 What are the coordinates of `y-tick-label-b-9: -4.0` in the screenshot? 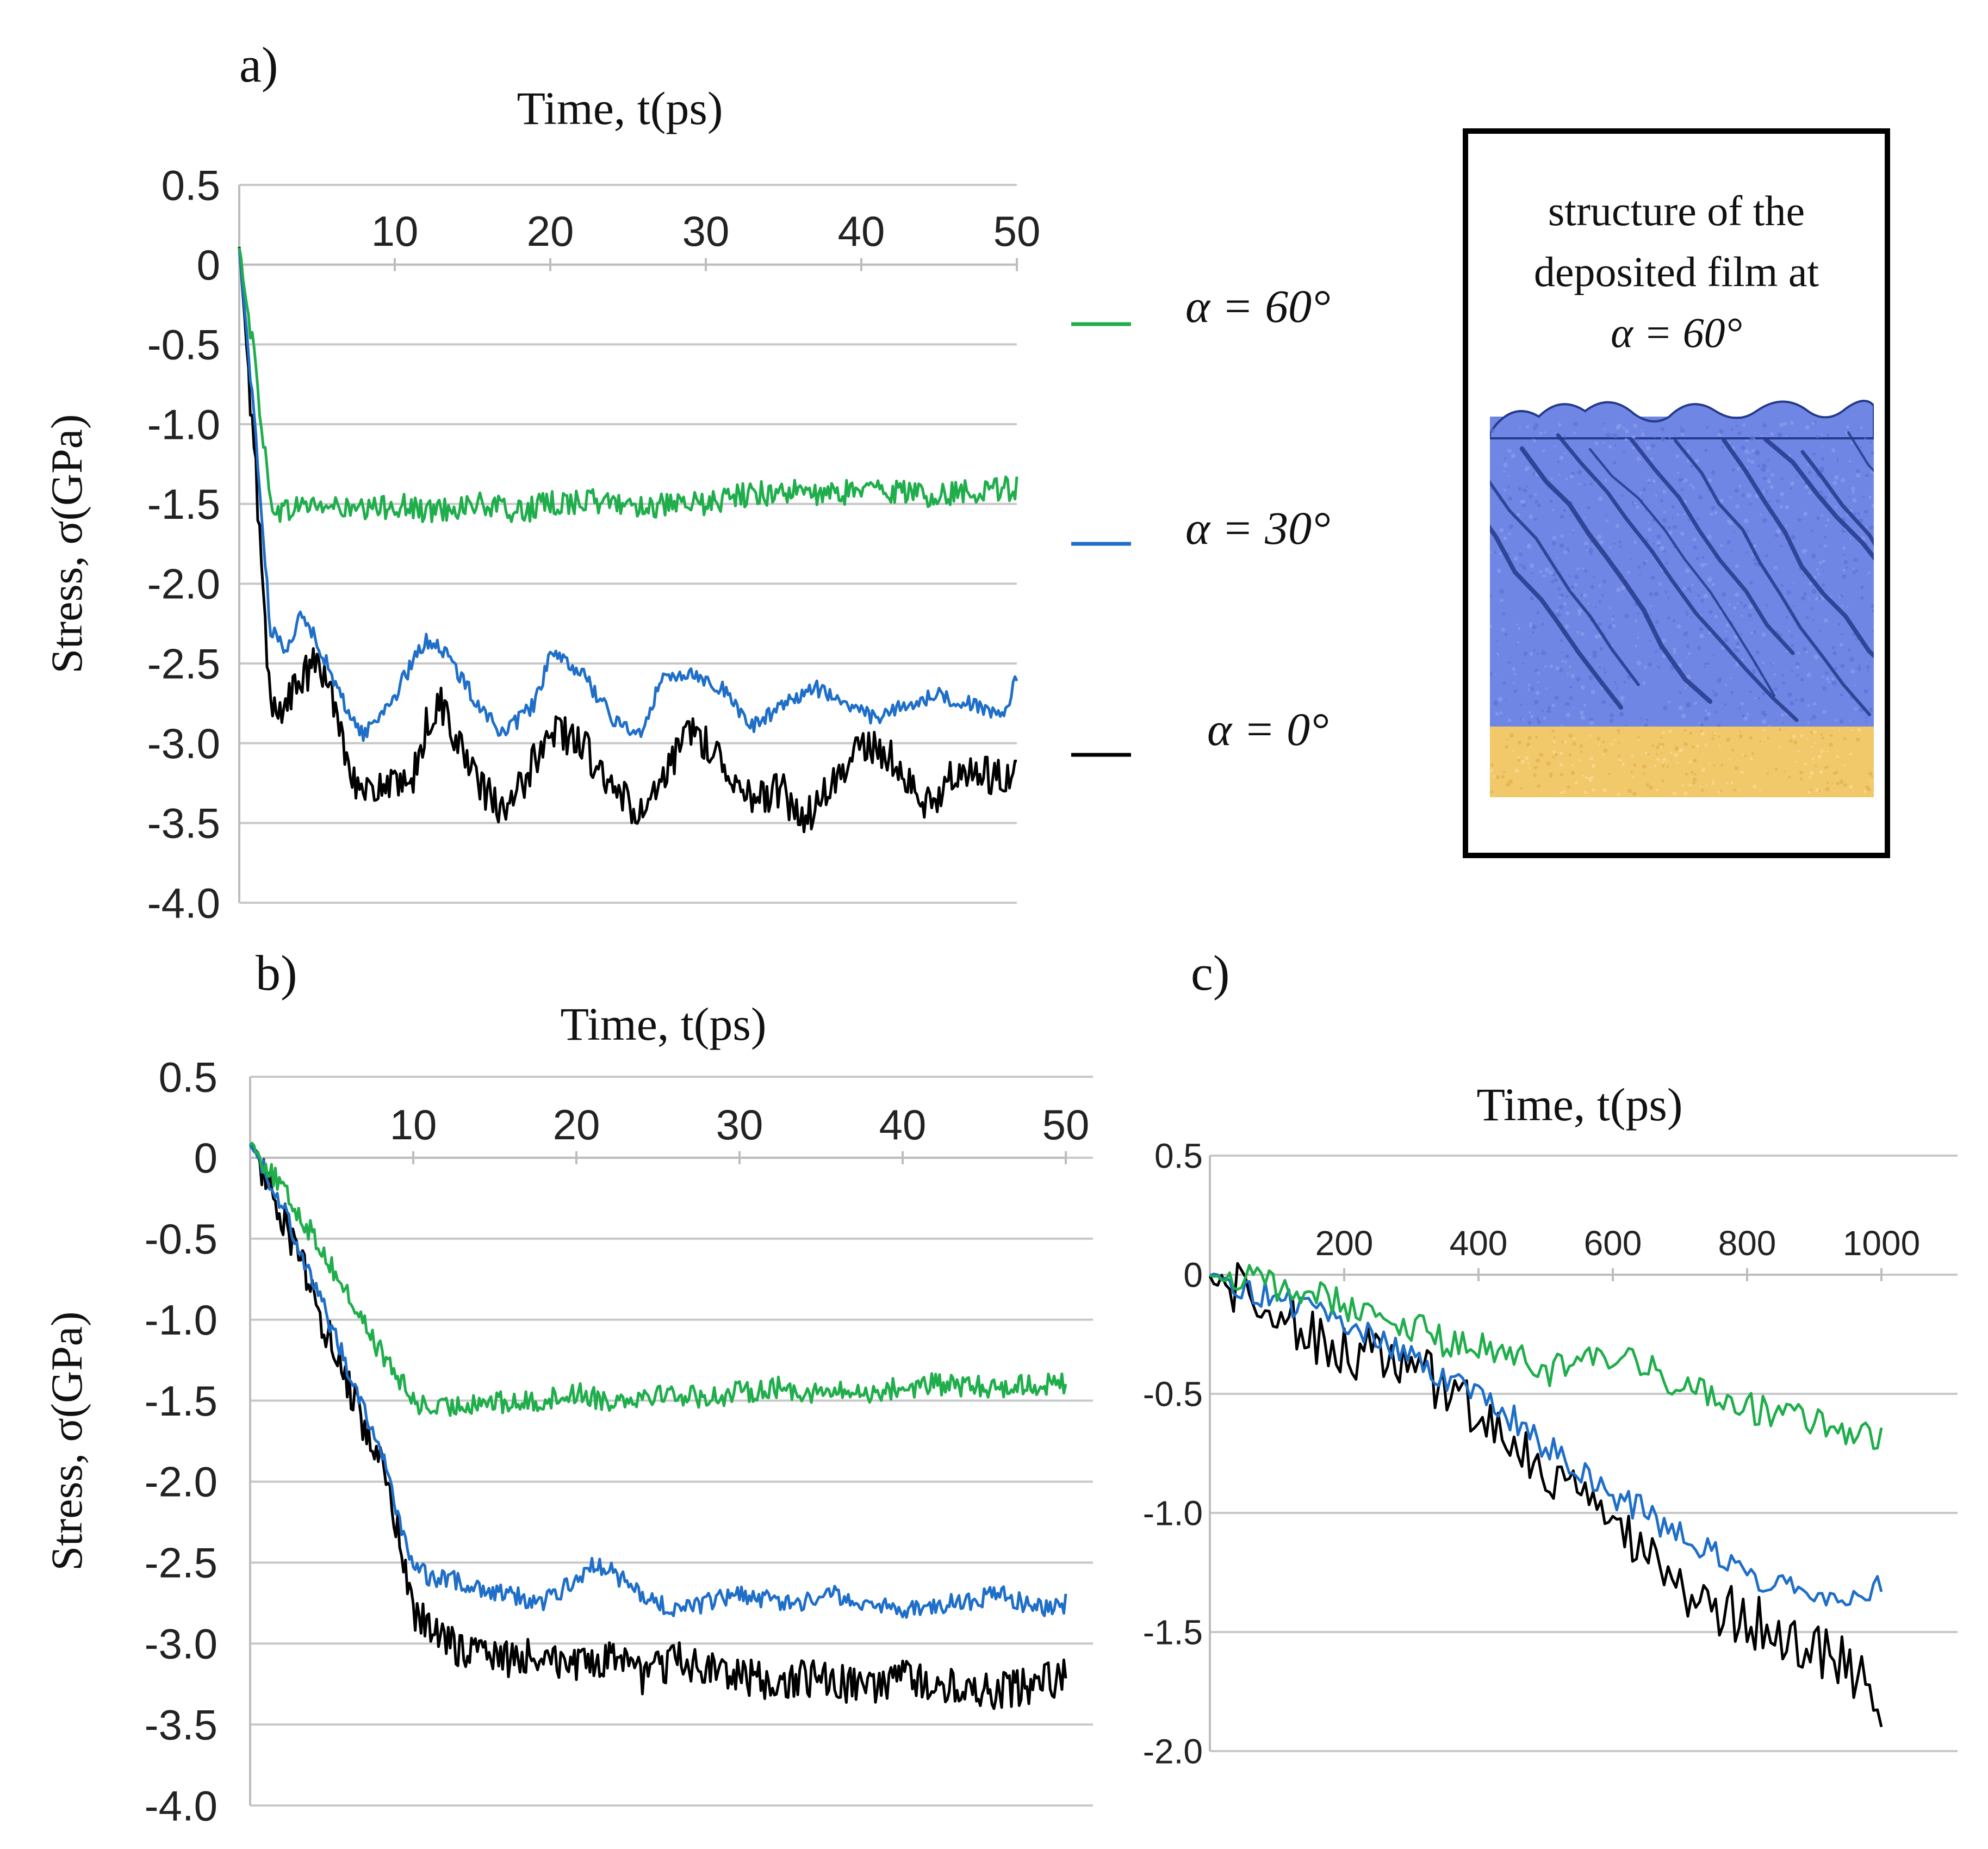 It's located at (181, 1805).